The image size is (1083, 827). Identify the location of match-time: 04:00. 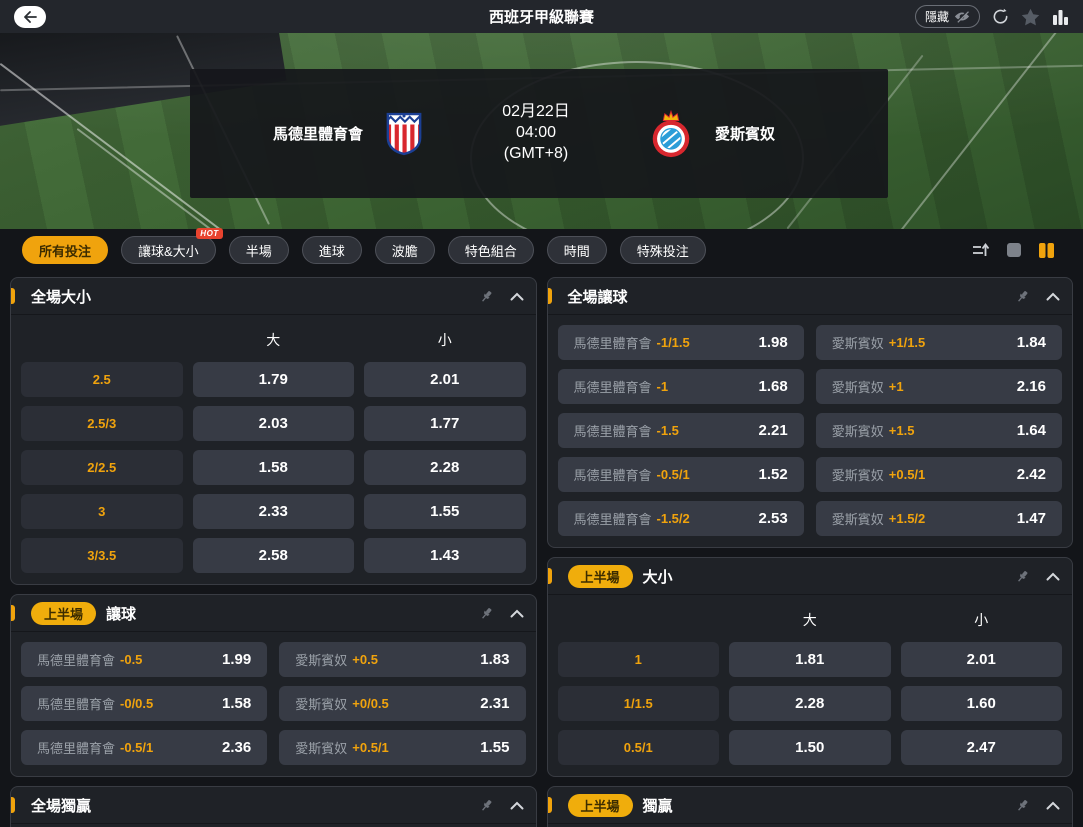
(536, 133).